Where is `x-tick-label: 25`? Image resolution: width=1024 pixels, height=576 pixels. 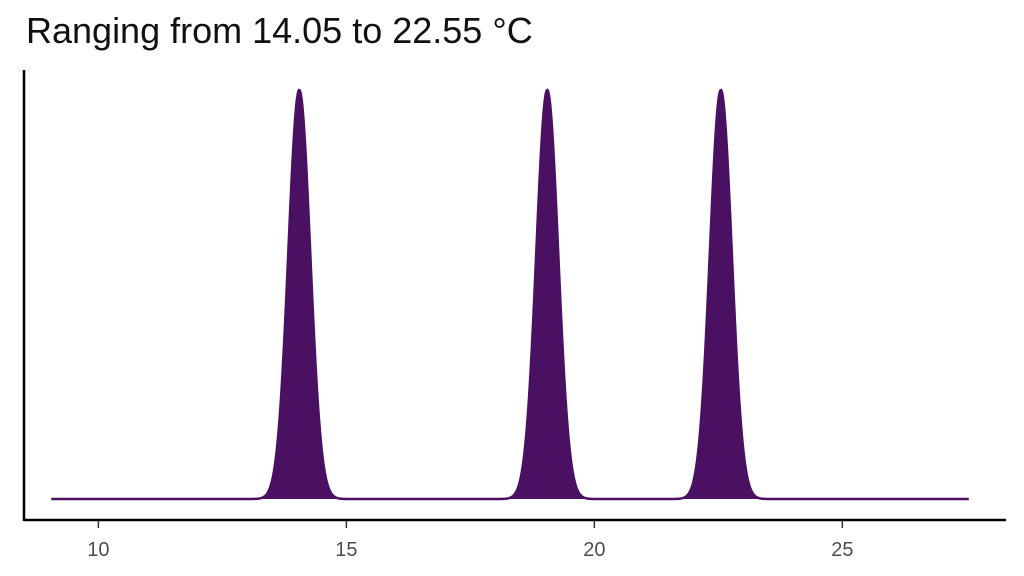
x-tick-label: 25 is located at coordinates (842, 550).